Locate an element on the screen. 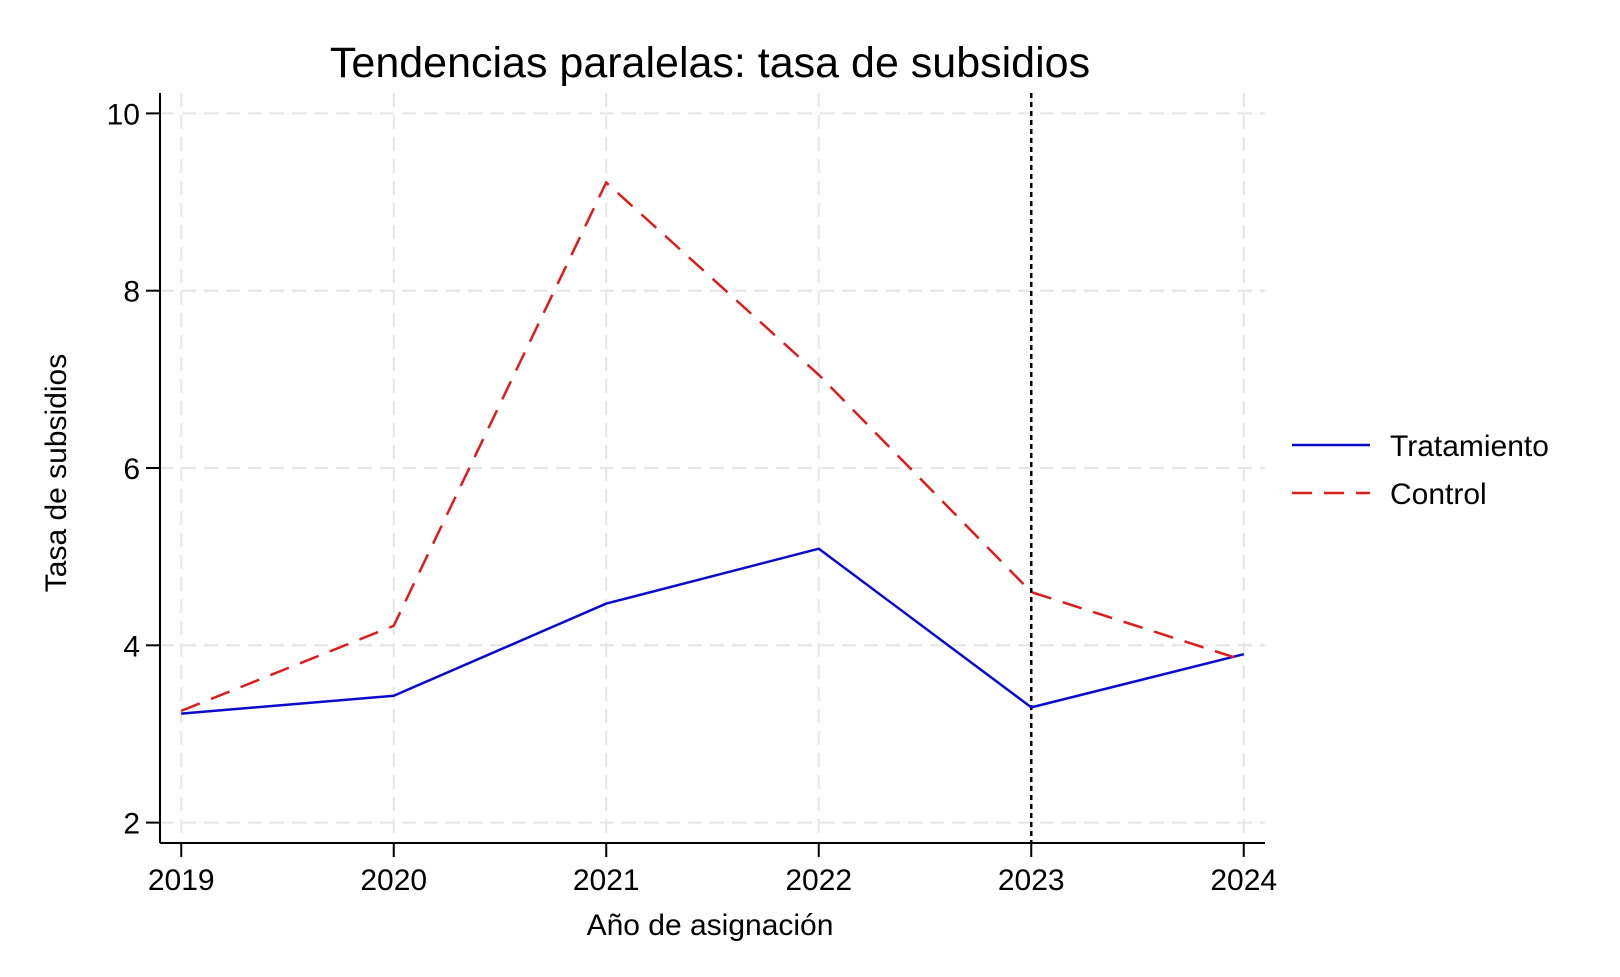  y-tick-label-4: 4 is located at coordinates (131, 646).